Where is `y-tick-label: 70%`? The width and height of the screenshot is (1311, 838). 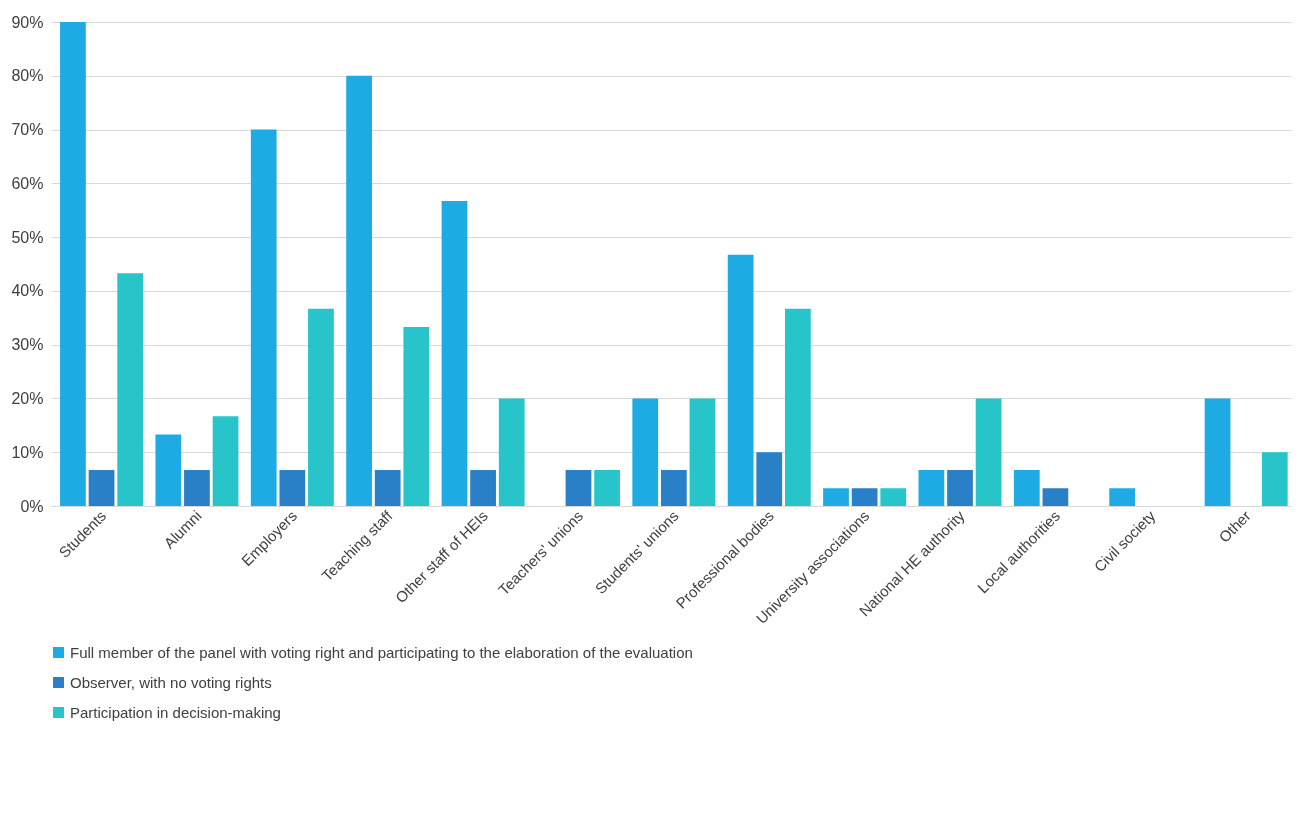 y-tick-label: 70% is located at coordinates (27, 130).